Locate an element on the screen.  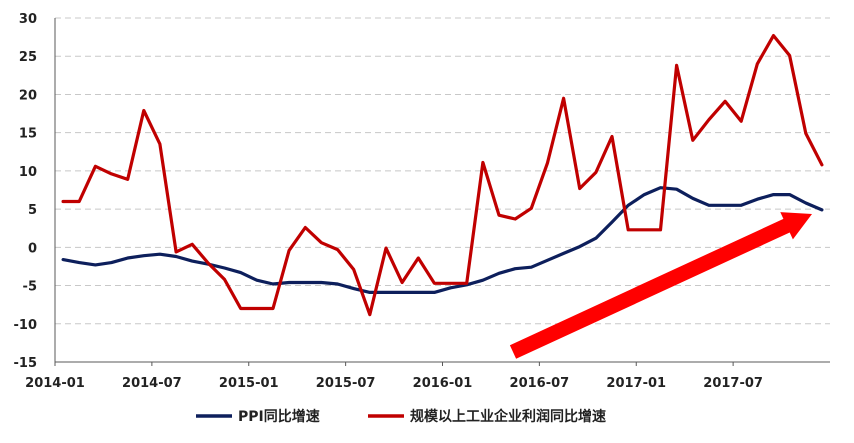
y-tick-label: 30 is located at coordinates (28, 19).